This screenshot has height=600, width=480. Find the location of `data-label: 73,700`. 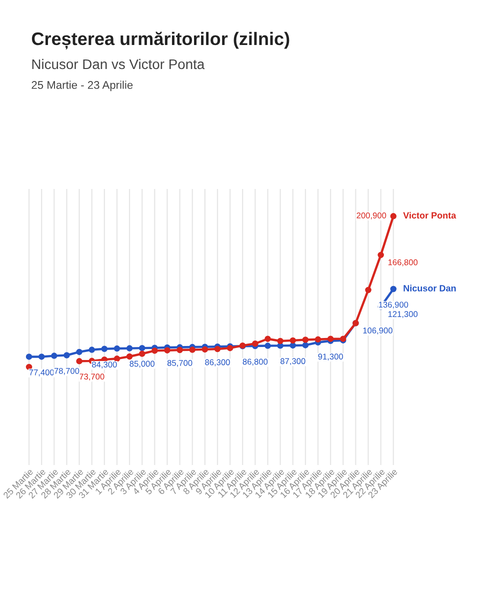

data-label: 73,700 is located at coordinates (92, 377).